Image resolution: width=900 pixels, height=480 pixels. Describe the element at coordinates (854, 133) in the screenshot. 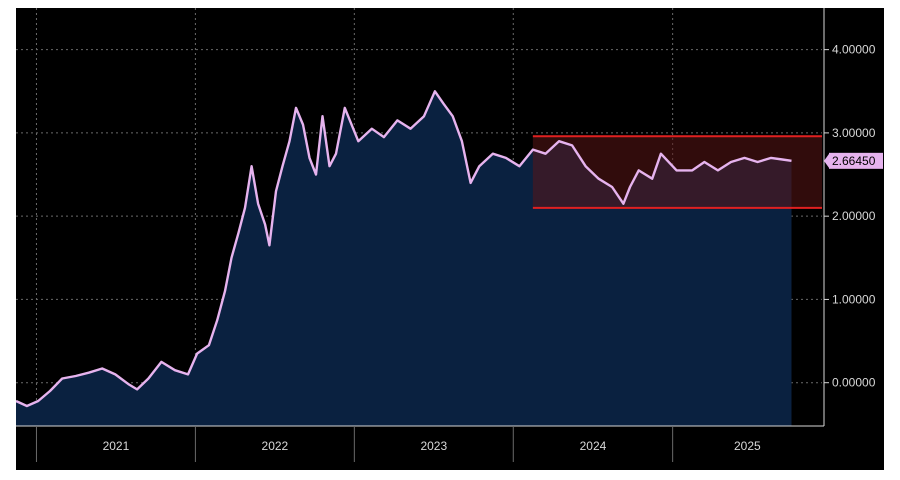

I see `y-tick-label: 3.00000` at that location.